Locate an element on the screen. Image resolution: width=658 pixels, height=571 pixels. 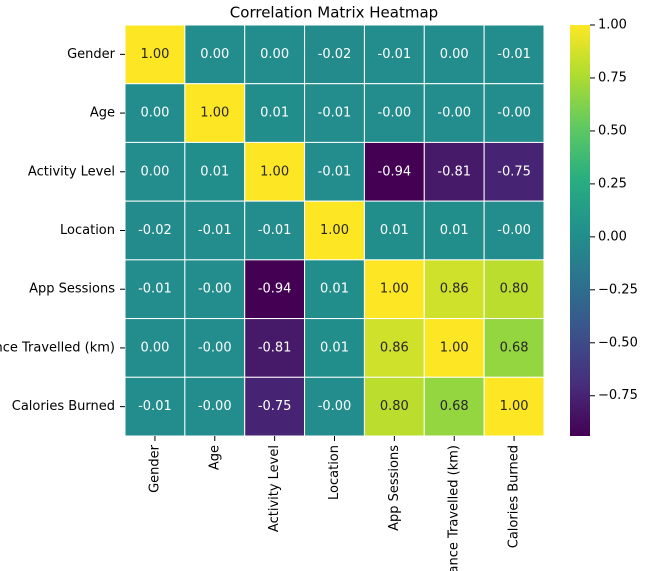
y-tick-label: Activity Level is located at coordinates (71, 171).